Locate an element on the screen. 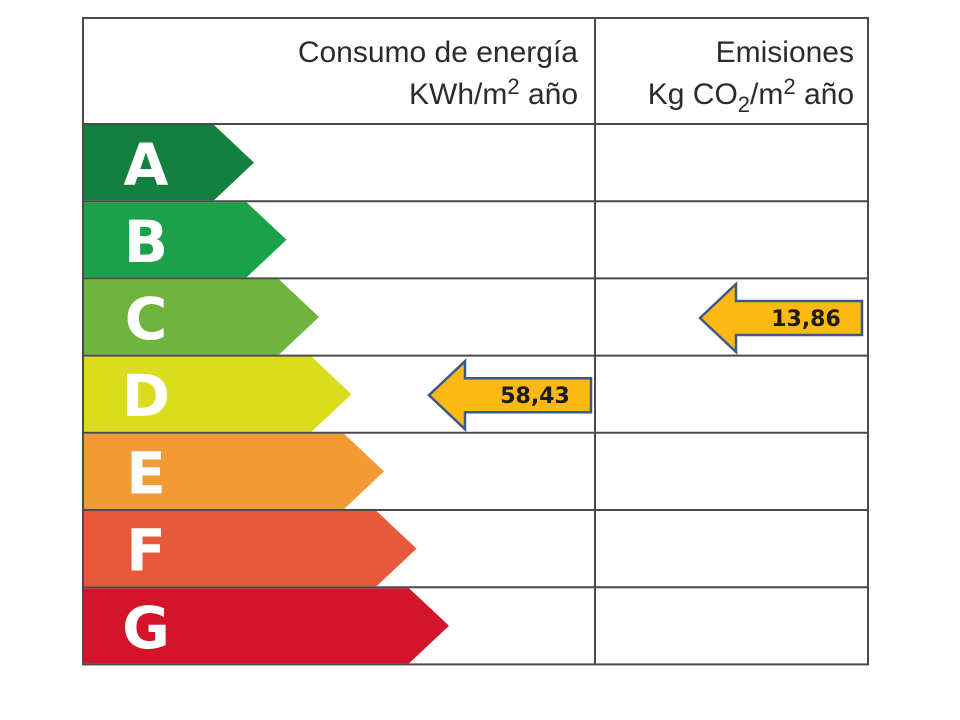  energy-unit-suffix: año is located at coordinates (549, 94).